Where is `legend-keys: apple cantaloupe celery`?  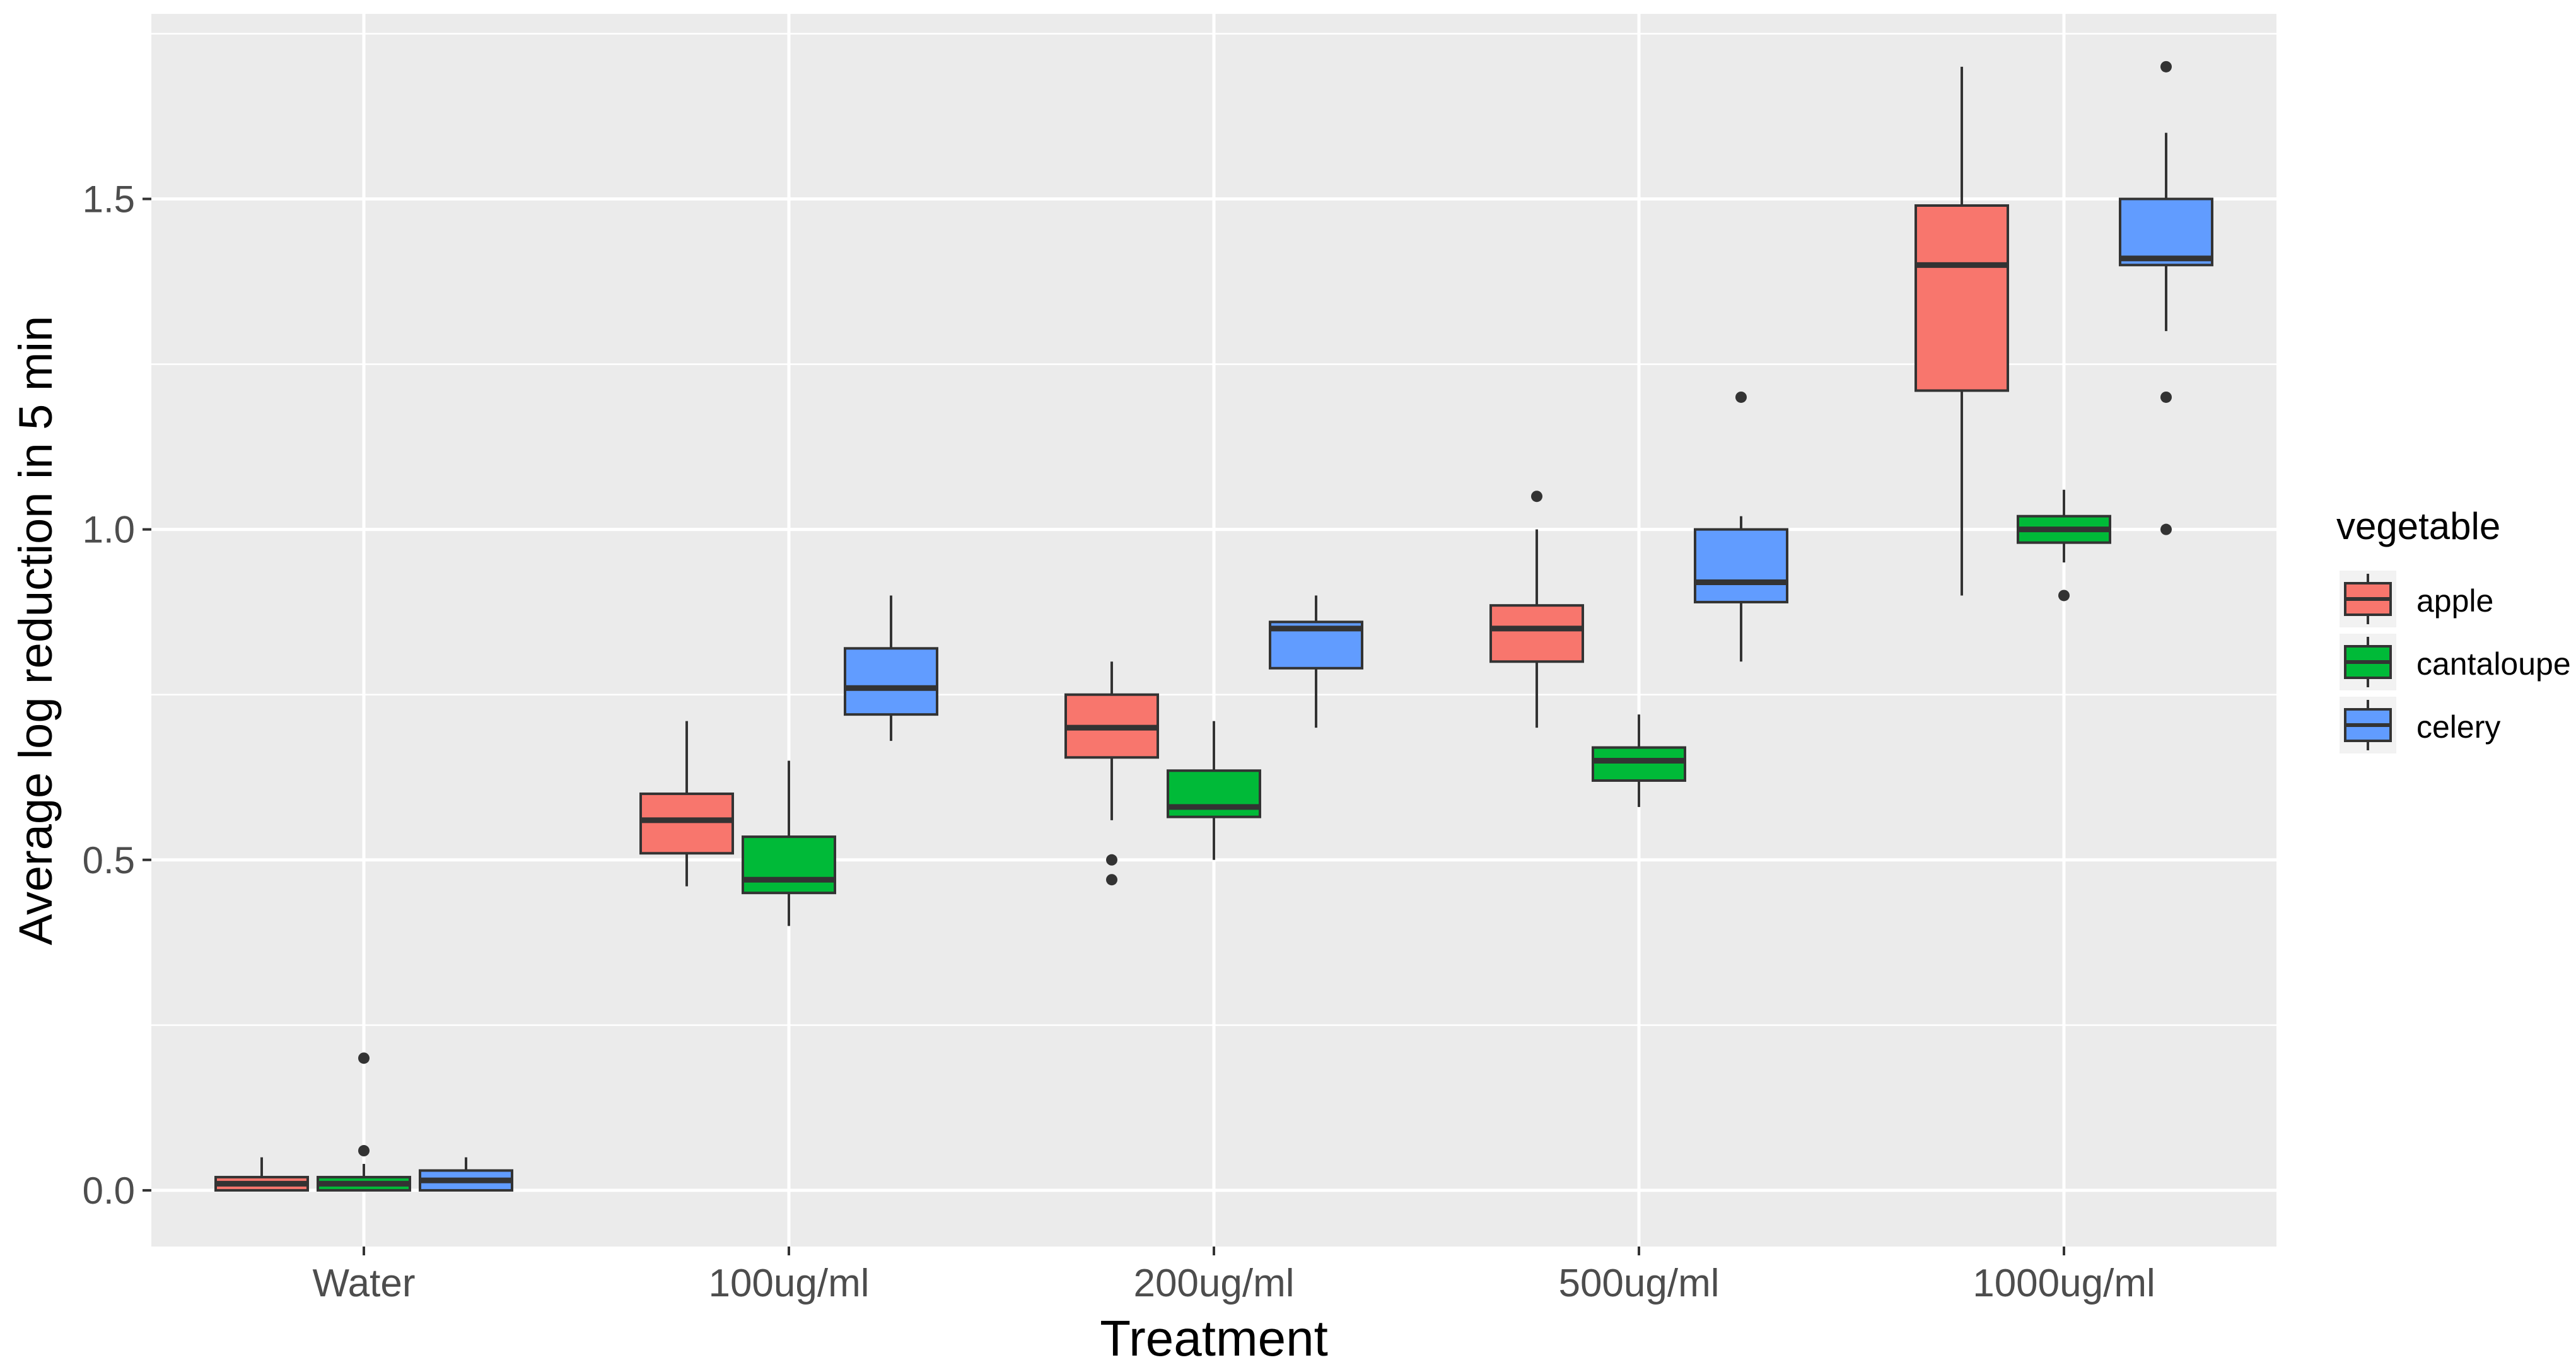
legend-keys: apple cantaloupe celery is located at coordinates (2456, 662).